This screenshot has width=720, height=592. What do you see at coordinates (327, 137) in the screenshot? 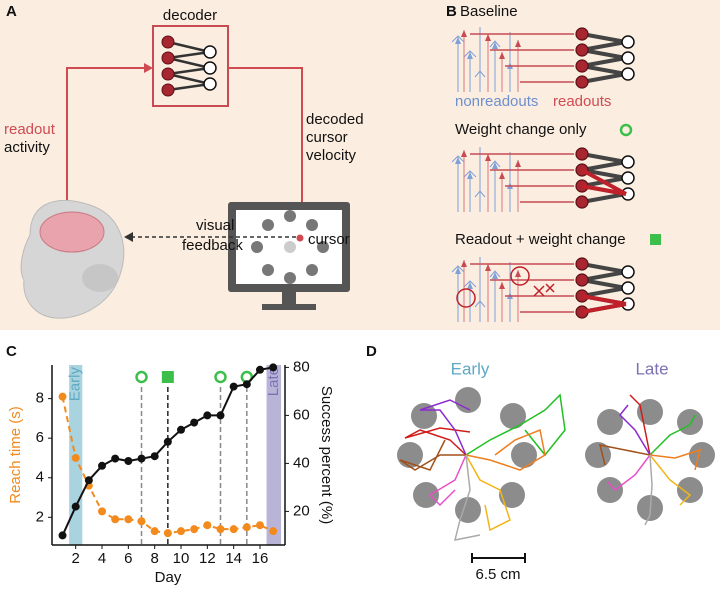
I see `velocity-label: cursor` at bounding box center [327, 137].